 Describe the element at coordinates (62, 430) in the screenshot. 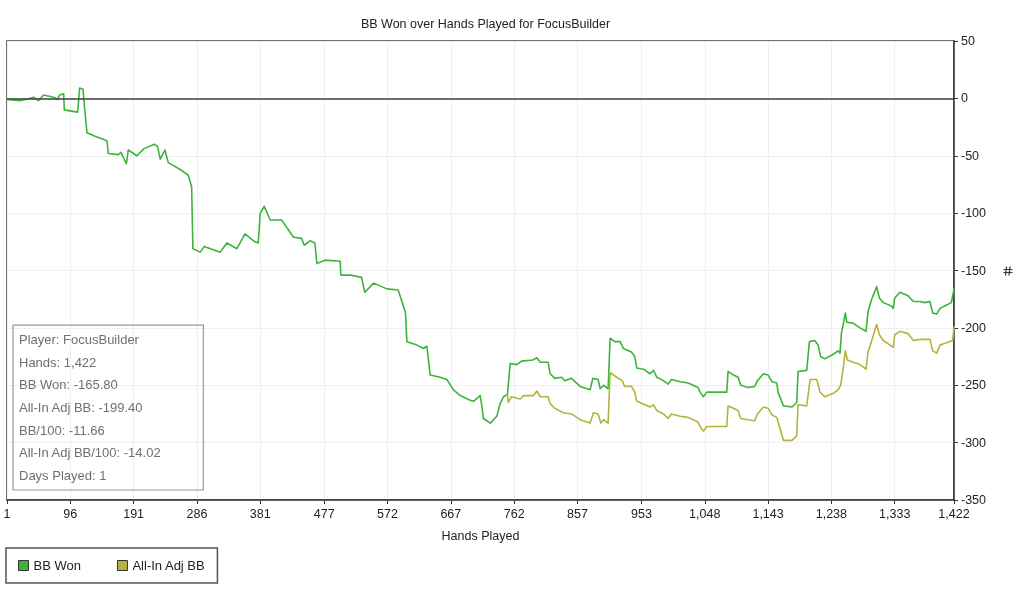

I see `annotation: BB/100: -11.66` at that location.